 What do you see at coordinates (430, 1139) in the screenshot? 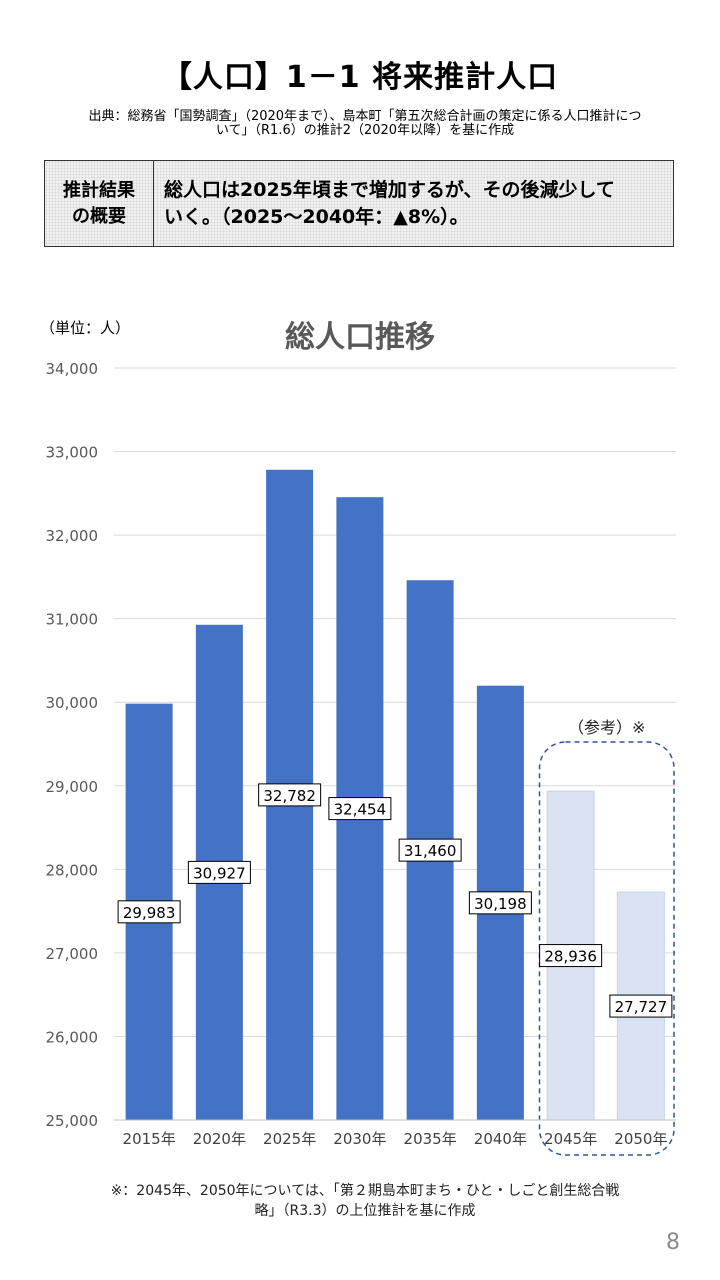
I see `x-tick-label: 2035年` at bounding box center [430, 1139].